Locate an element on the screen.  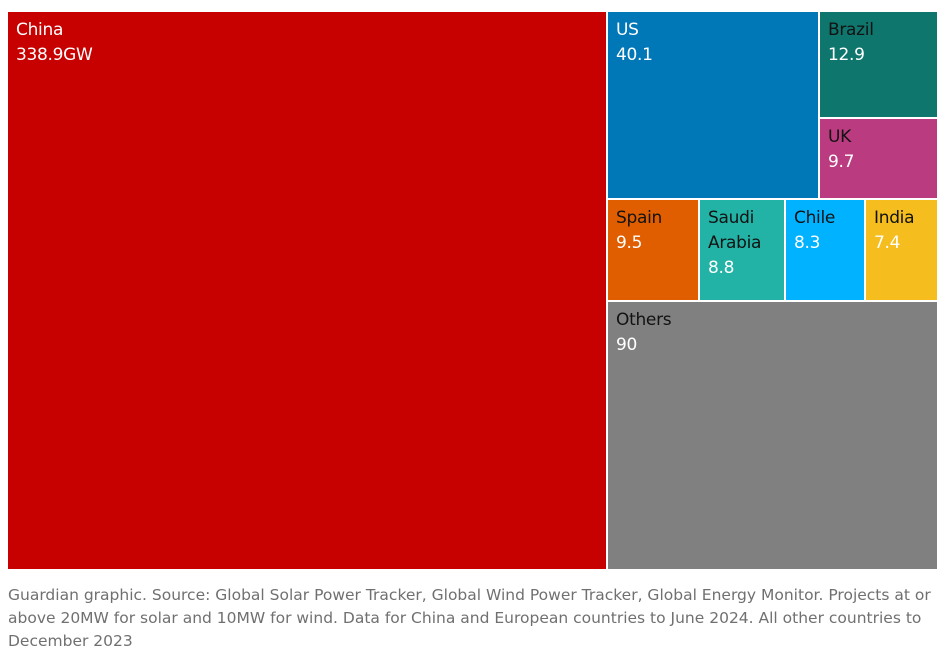
treemap-cell-brazil: Brazil 12.9 is located at coordinates (879, 65).